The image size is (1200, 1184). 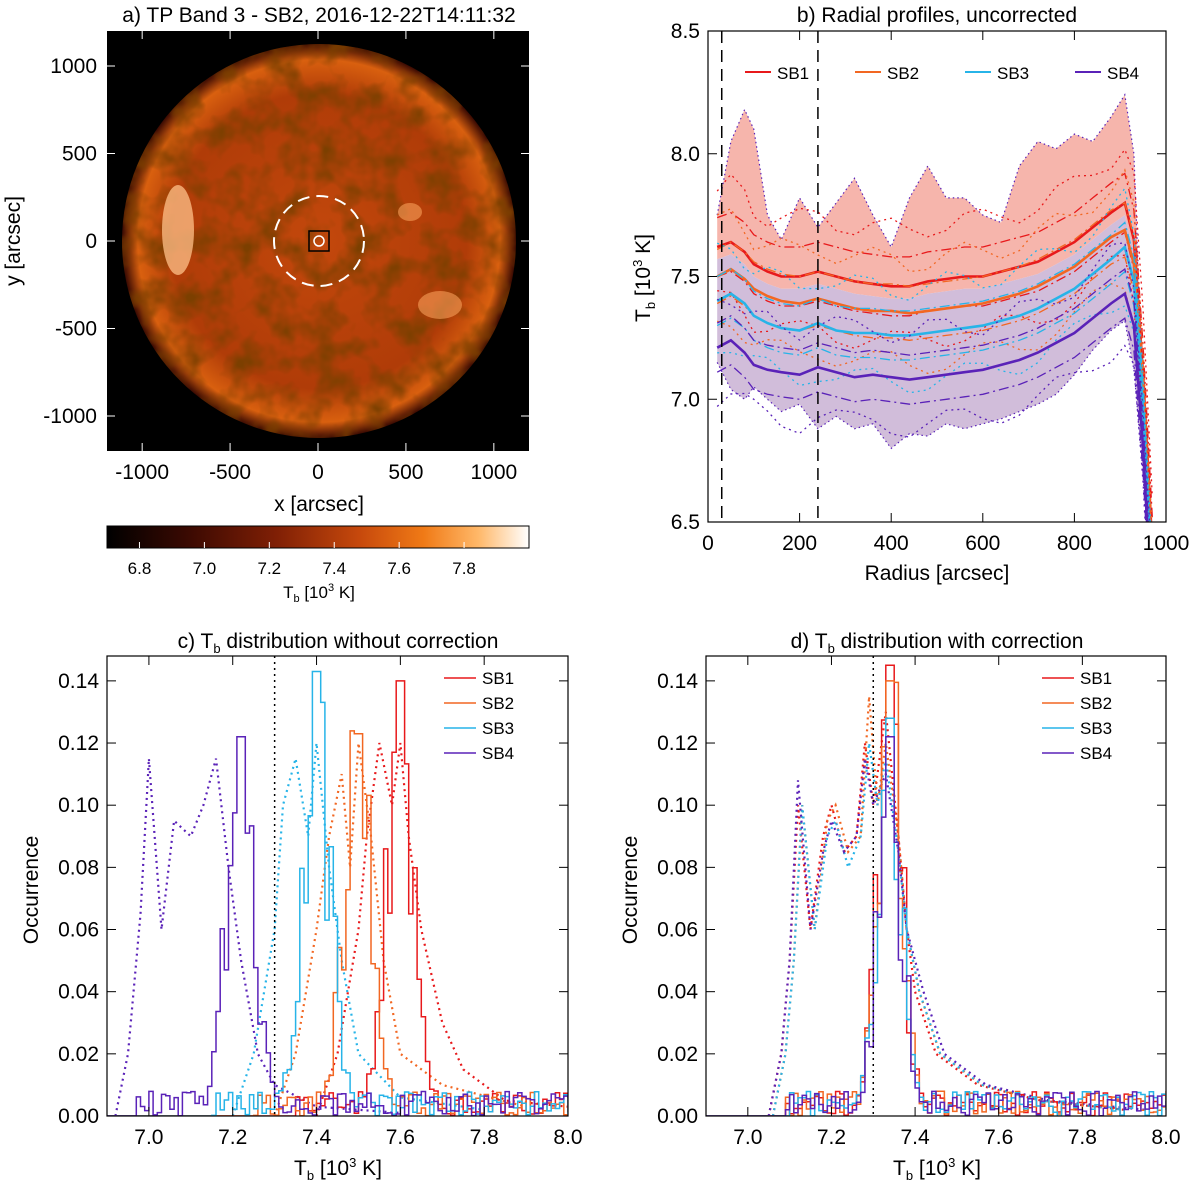 What do you see at coordinates (937, 15) in the screenshot?
I see `panel-b-title: b) Radial profiles, uncorrected` at bounding box center [937, 15].